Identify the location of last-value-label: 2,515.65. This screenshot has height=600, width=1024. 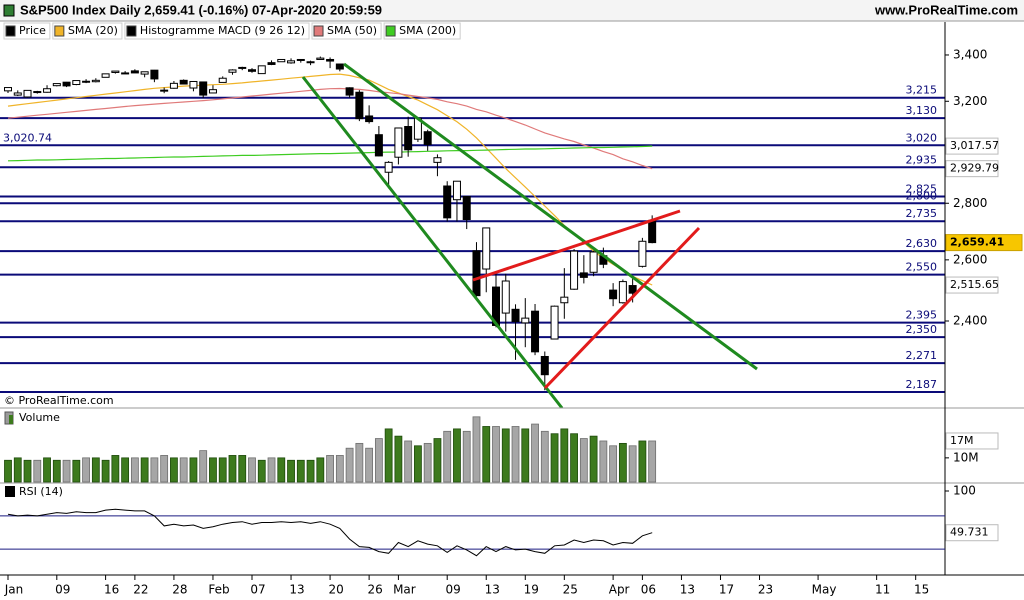
(974, 284).